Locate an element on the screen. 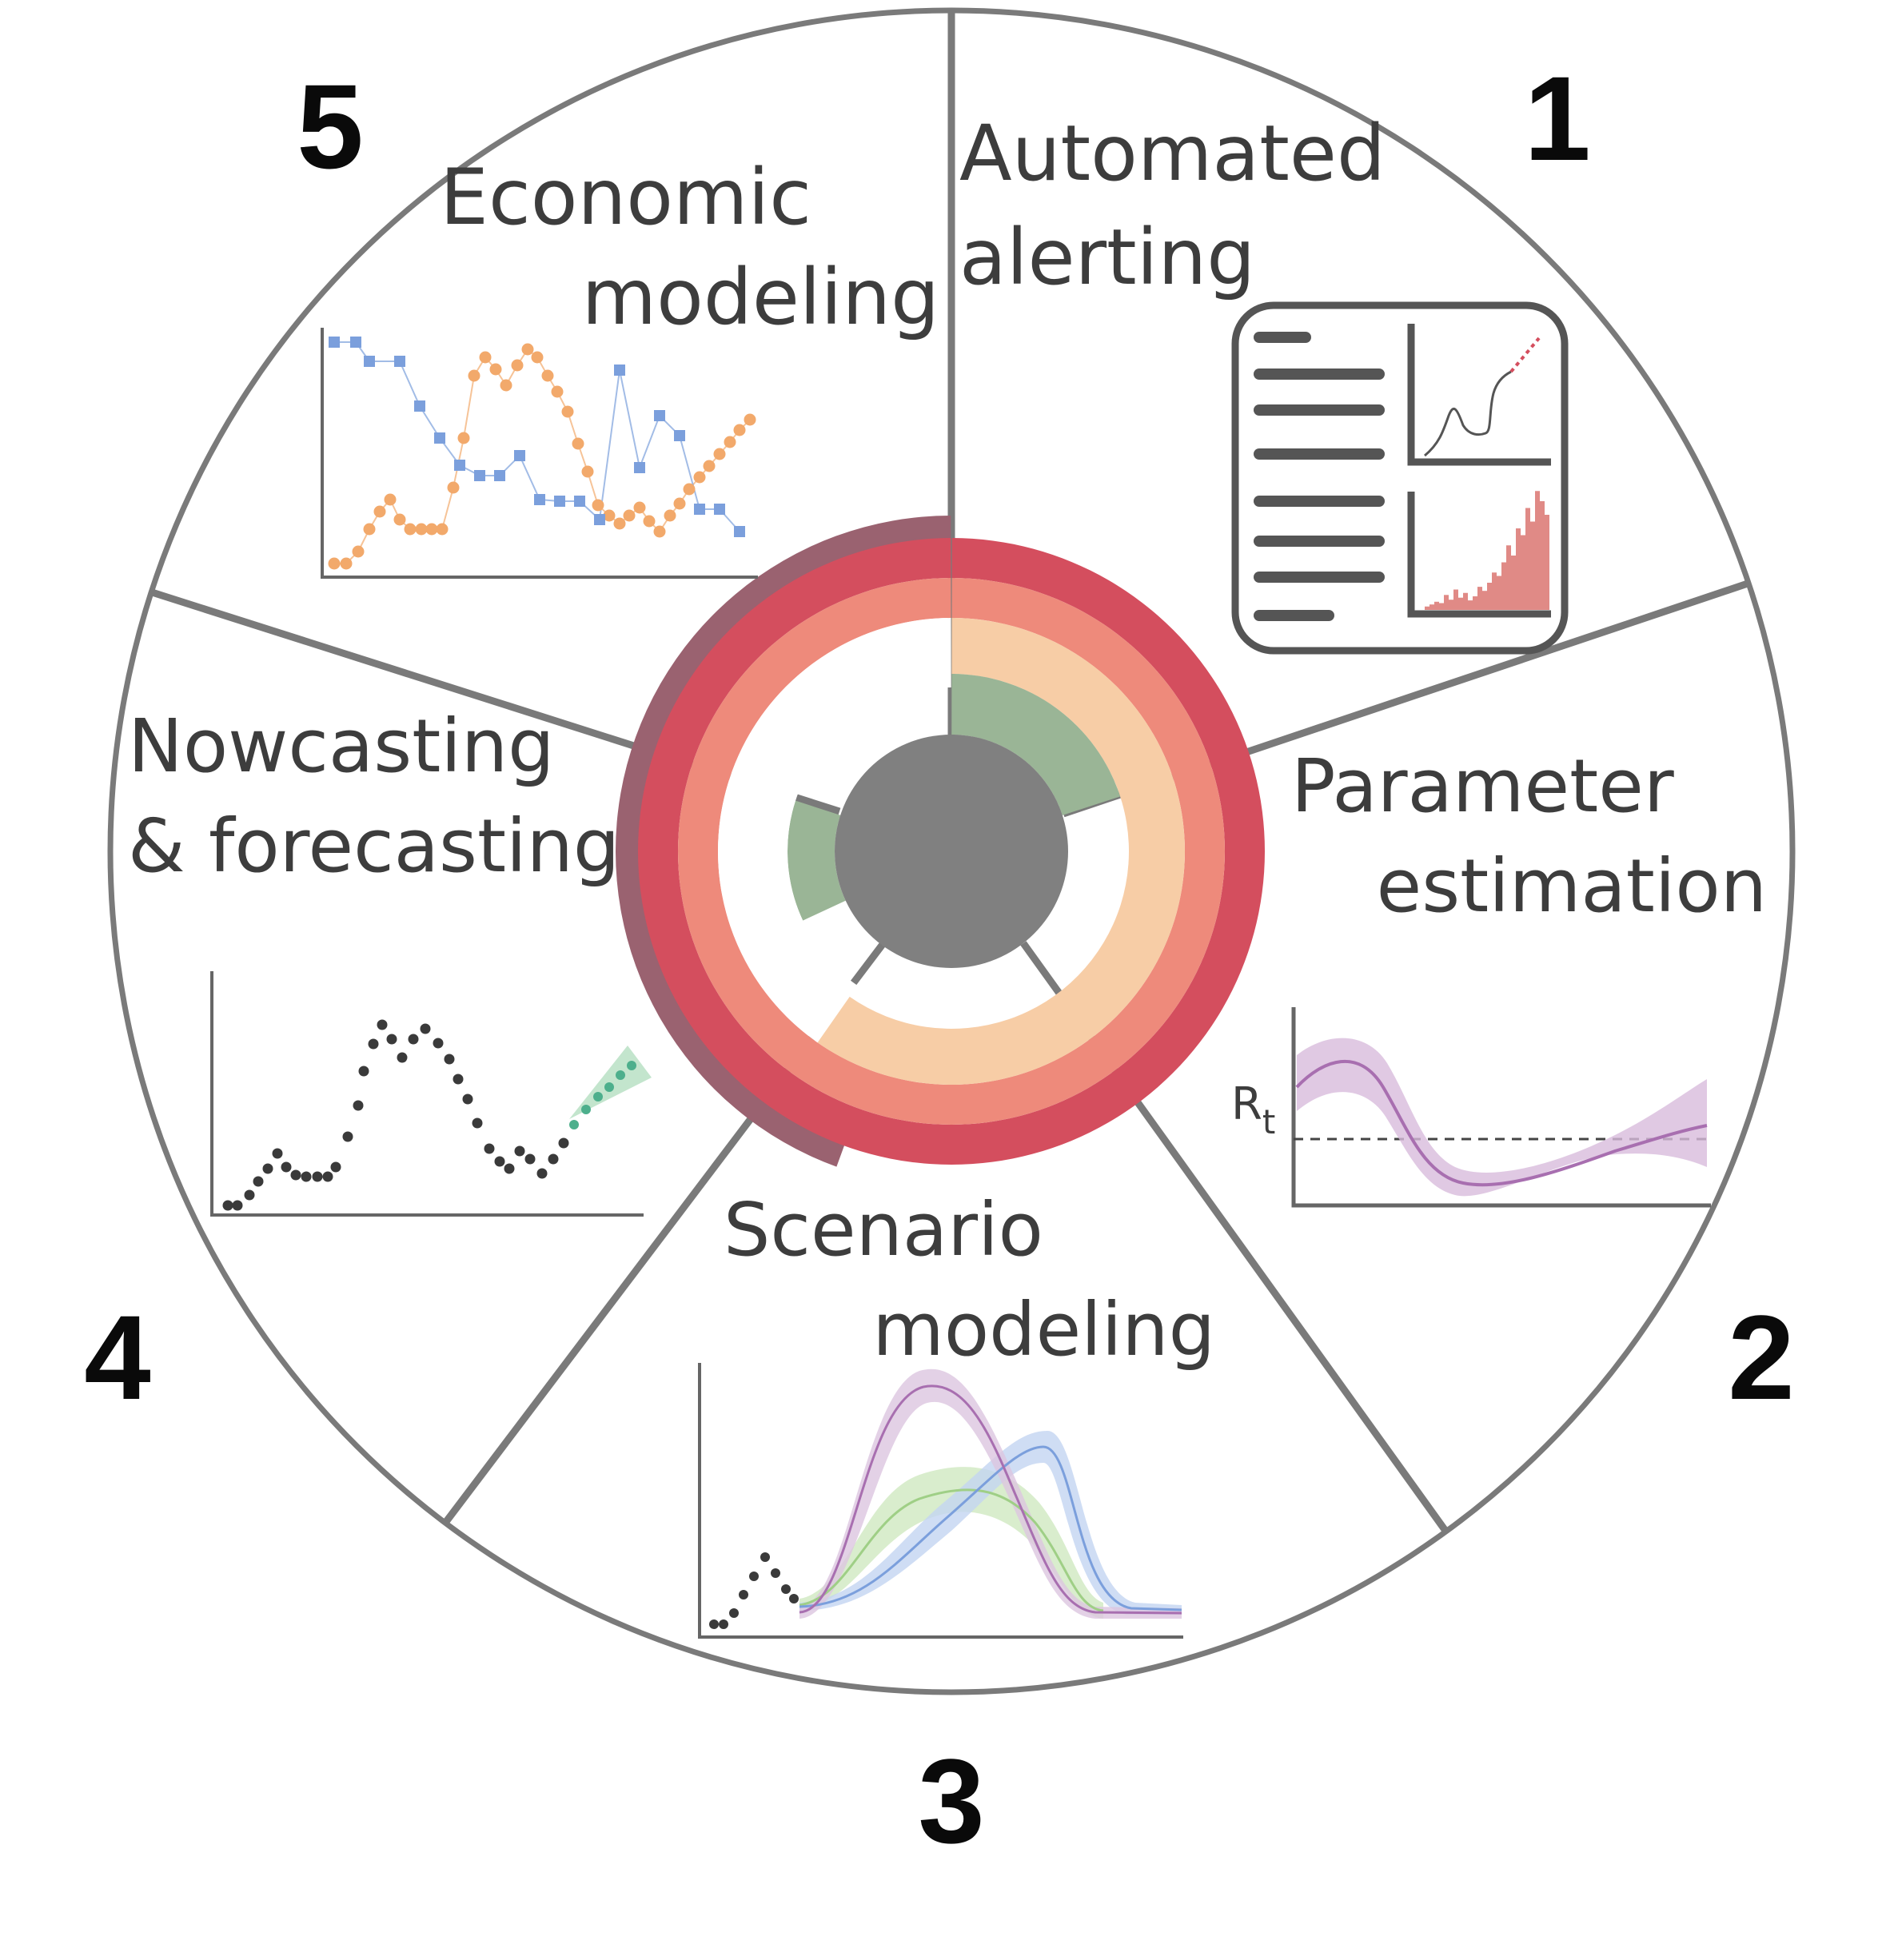 This screenshot has width=1894, height=1960. label-line: Economic is located at coordinates (625, 197).